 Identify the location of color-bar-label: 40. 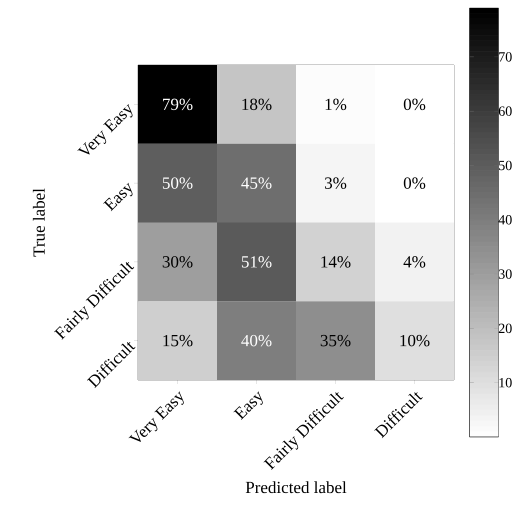
(505, 219).